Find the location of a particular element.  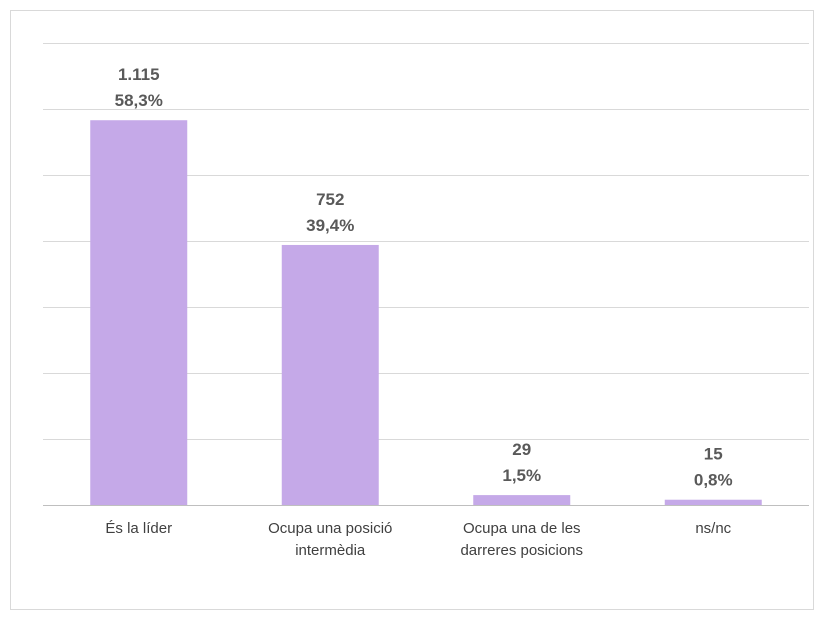

data-label-count: 15 is located at coordinates (713, 454).